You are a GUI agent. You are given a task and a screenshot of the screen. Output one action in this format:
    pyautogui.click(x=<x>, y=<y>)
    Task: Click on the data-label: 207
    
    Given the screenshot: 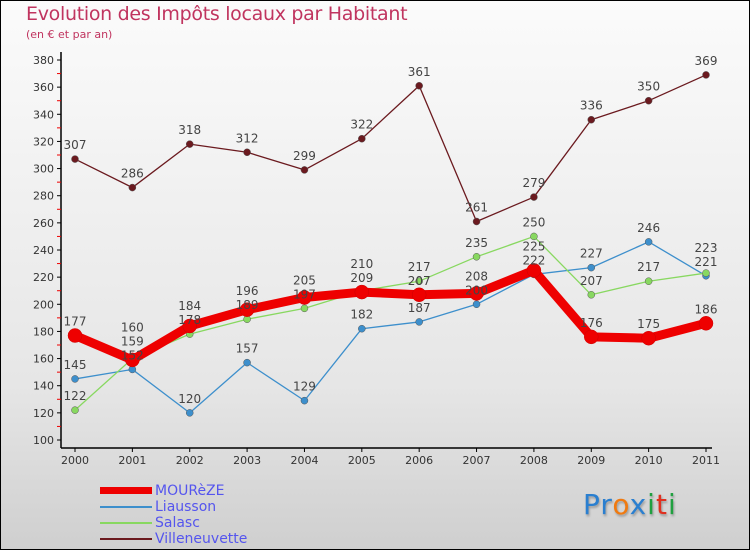 What is the action you would take?
    pyautogui.click(x=419, y=281)
    